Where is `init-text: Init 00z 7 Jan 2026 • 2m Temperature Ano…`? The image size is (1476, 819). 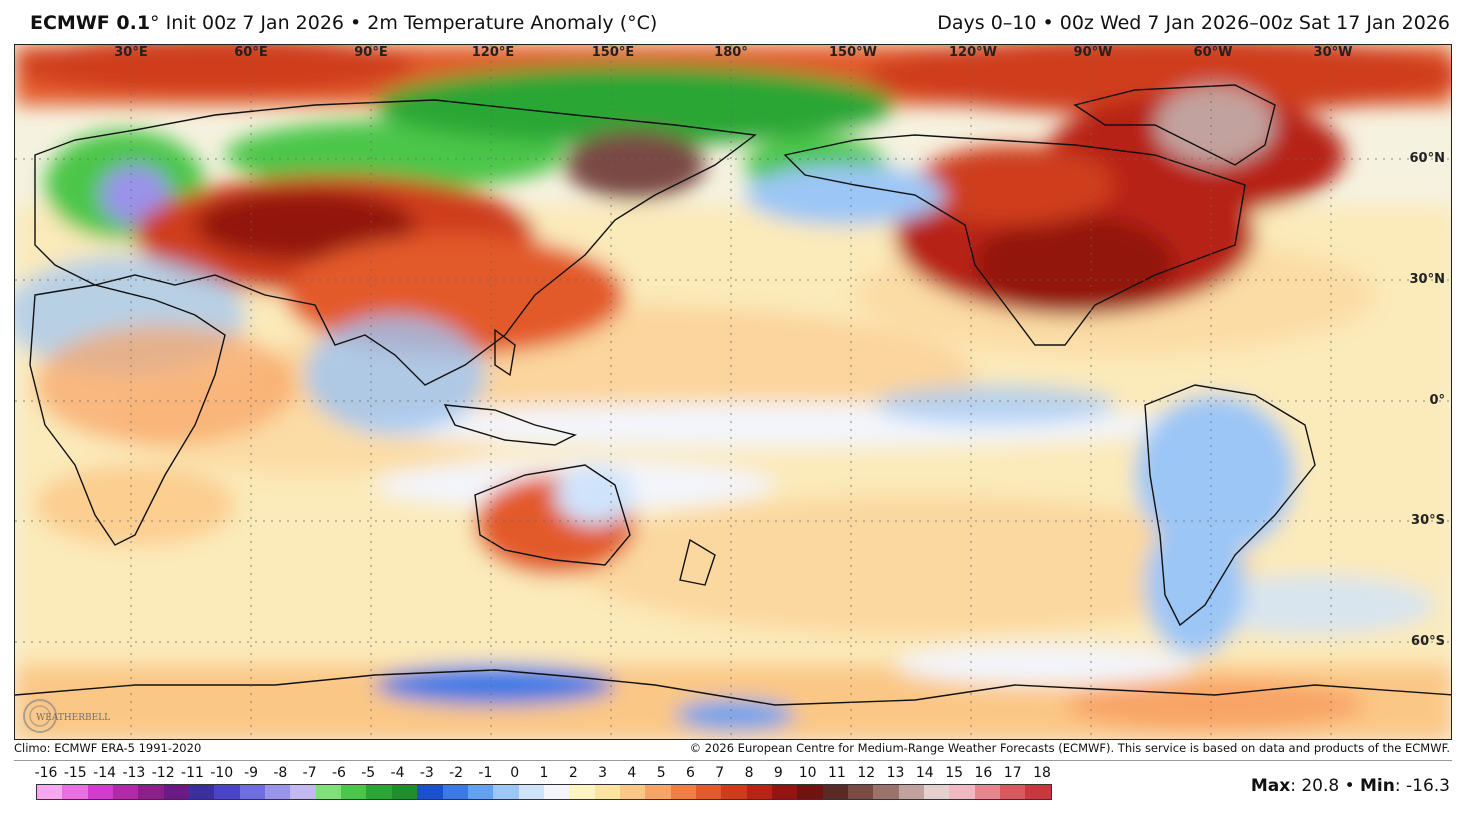
init-text: Init 00z 7 Jan 2026 • 2m Temperature Ano… is located at coordinates (408, 23).